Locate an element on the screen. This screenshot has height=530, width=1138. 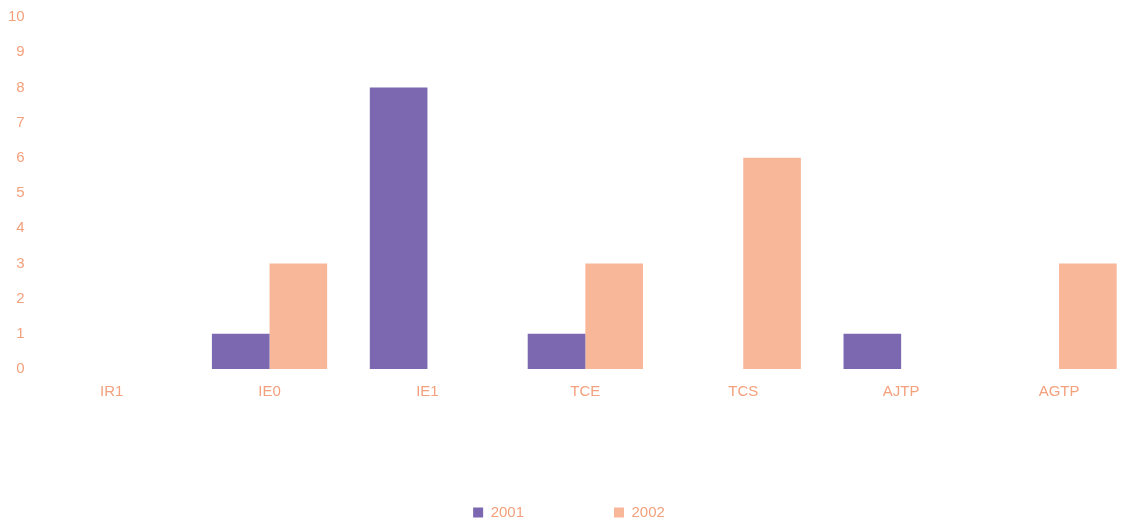
y-tick-label: 2 is located at coordinates (20, 297).